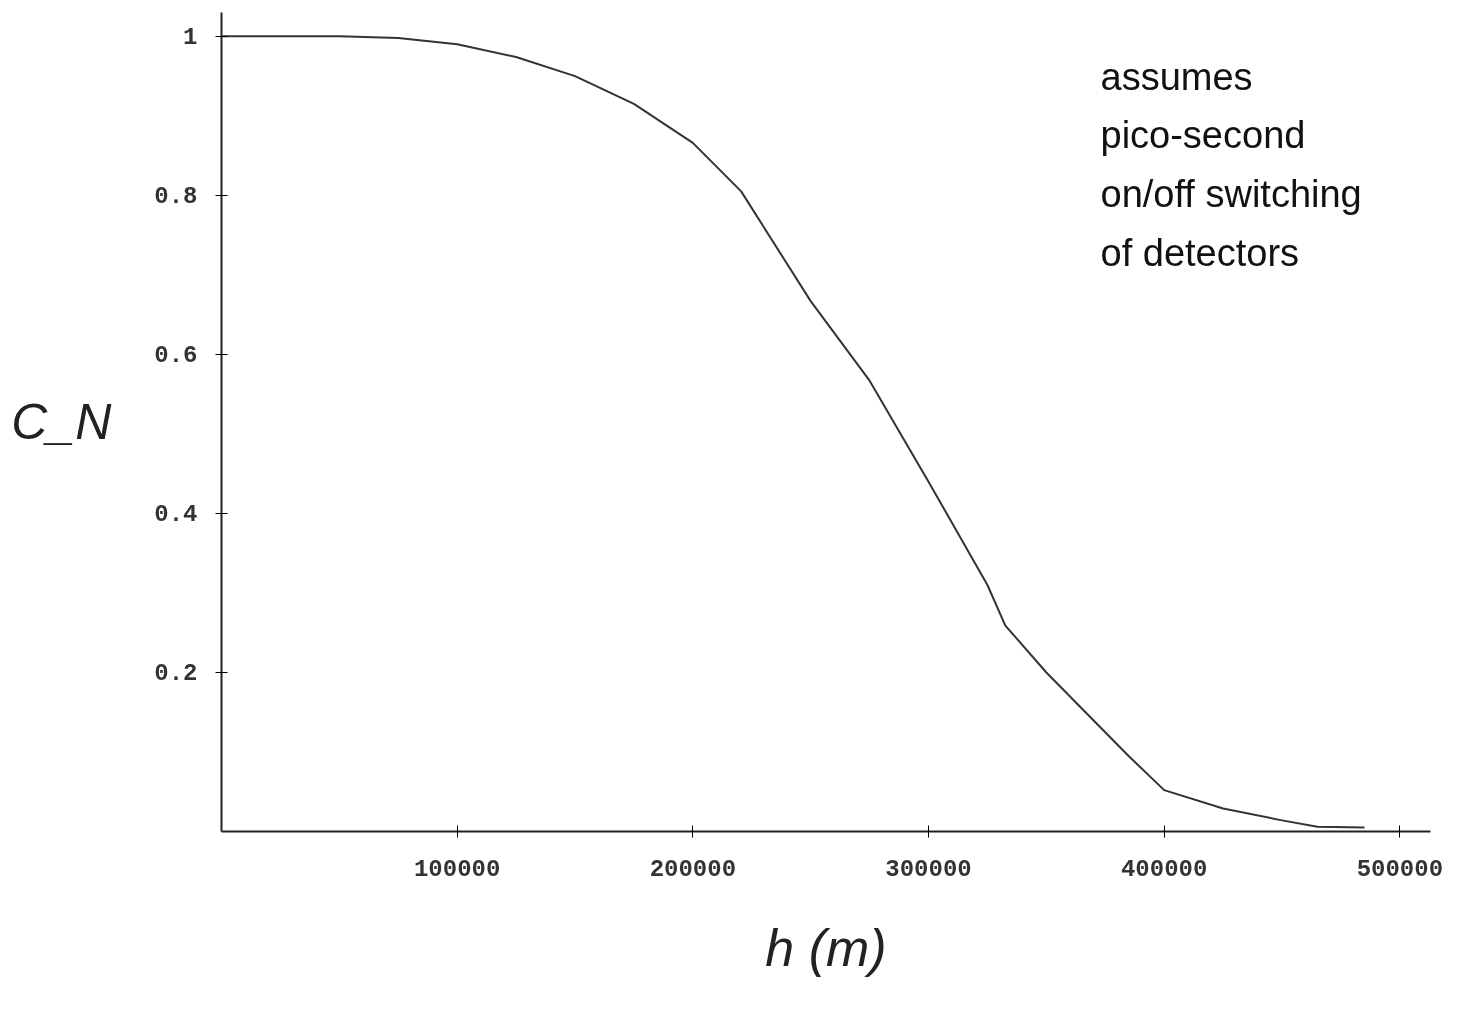 Image resolution: width=1469 pixels, height=1011 pixels. I want to click on x-tick-label: 500000, so click(1400, 869).